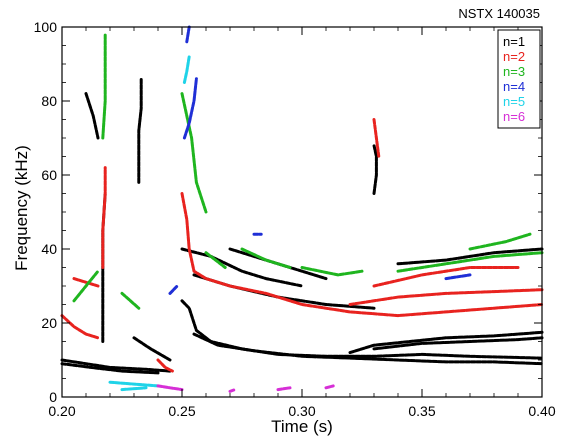 The width and height of the screenshot is (562, 440). Describe the element at coordinates (49, 323) in the screenshot. I see `y-tick-label: 20` at that location.